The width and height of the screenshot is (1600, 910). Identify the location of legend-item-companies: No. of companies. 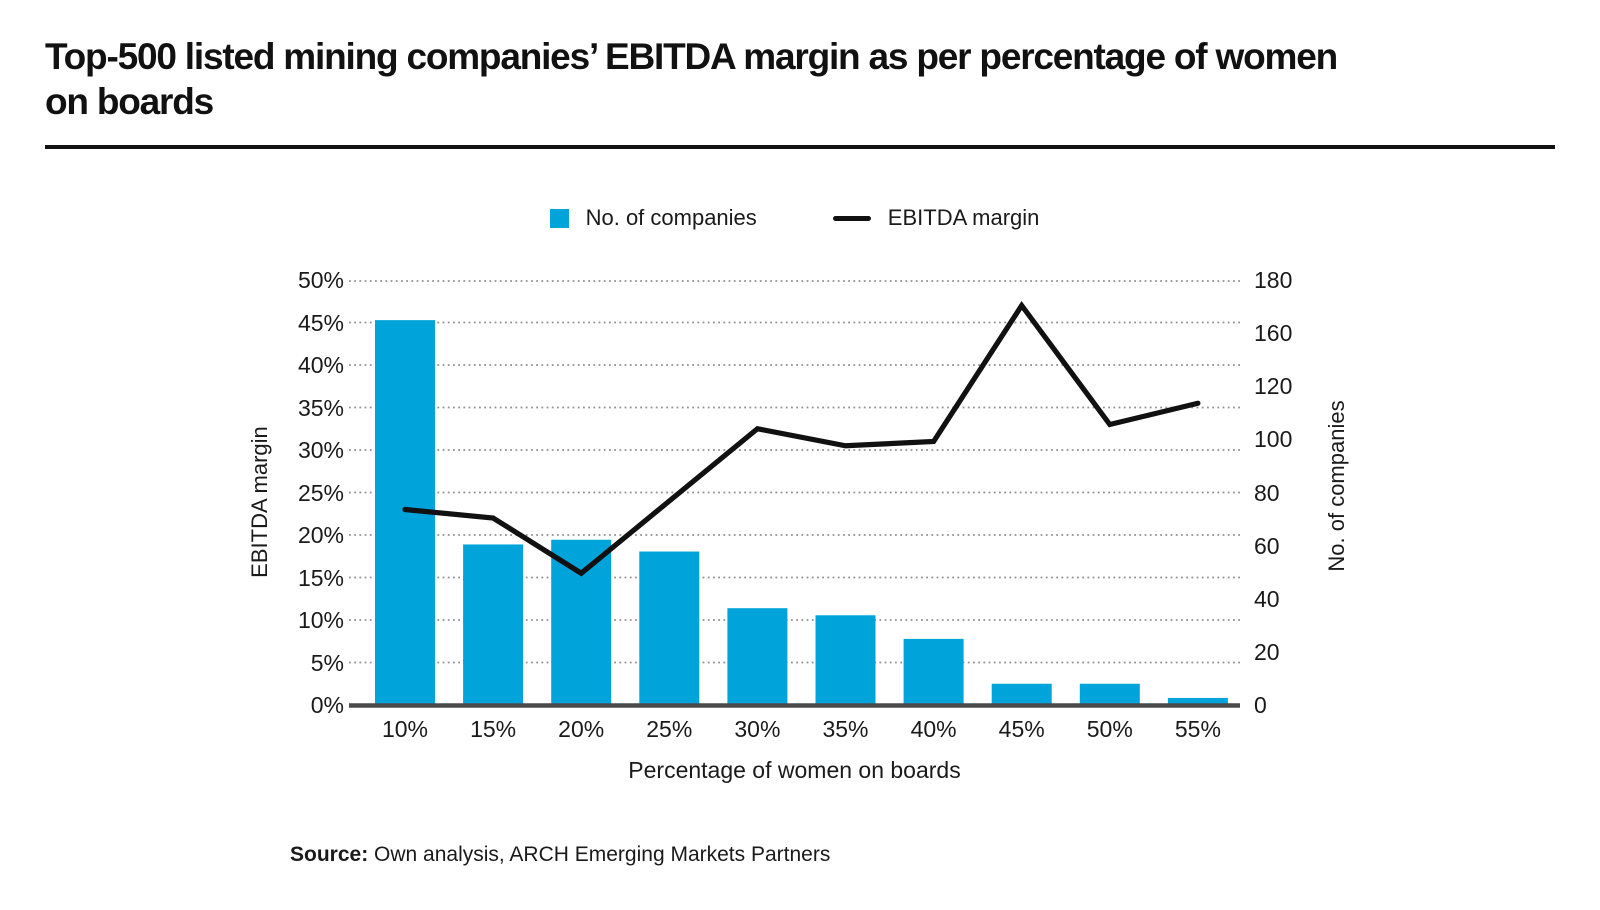
(653, 218).